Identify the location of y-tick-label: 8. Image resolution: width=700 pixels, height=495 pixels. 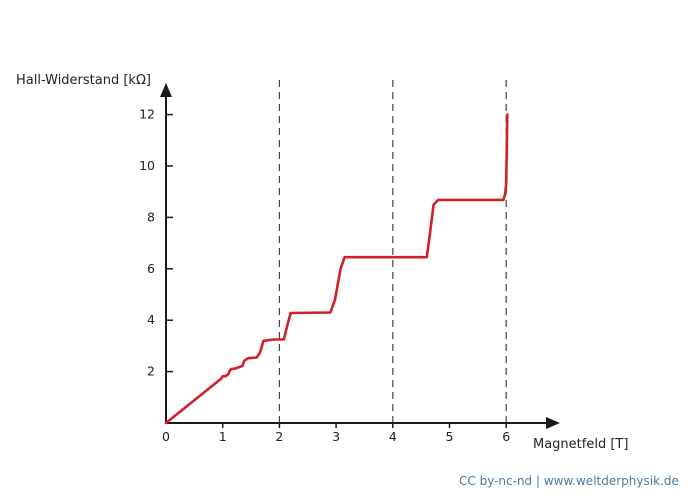
(151, 216).